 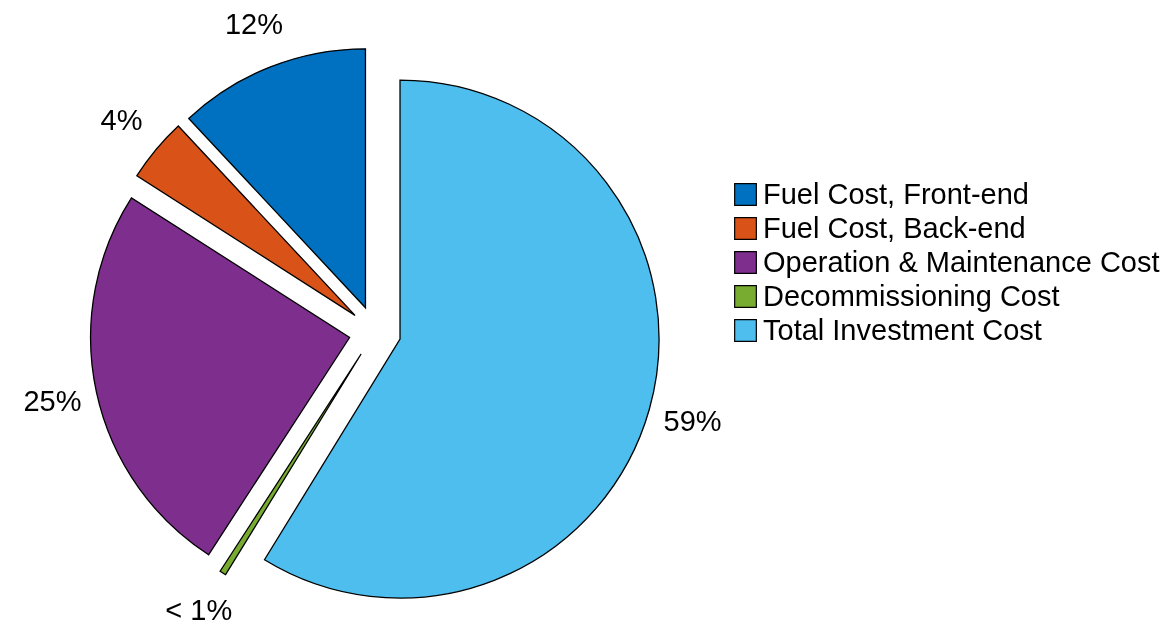 What do you see at coordinates (896, 193) in the screenshot?
I see `legend-label: Fuel Cost, Front-end` at bounding box center [896, 193].